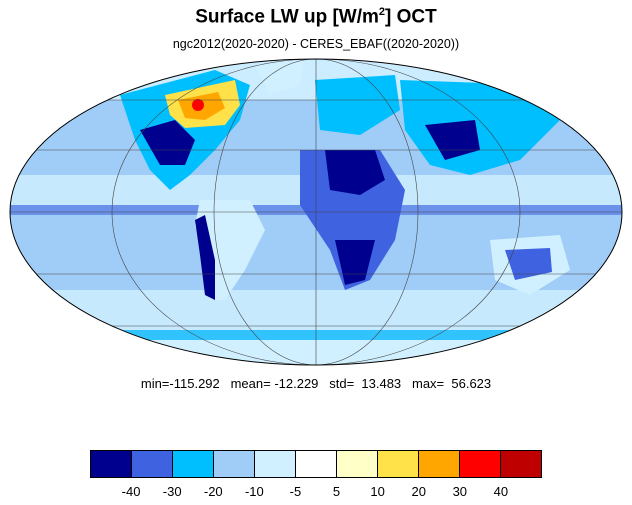  Describe the element at coordinates (320, 352) in the screenshot. I see `antarctica` at that location.